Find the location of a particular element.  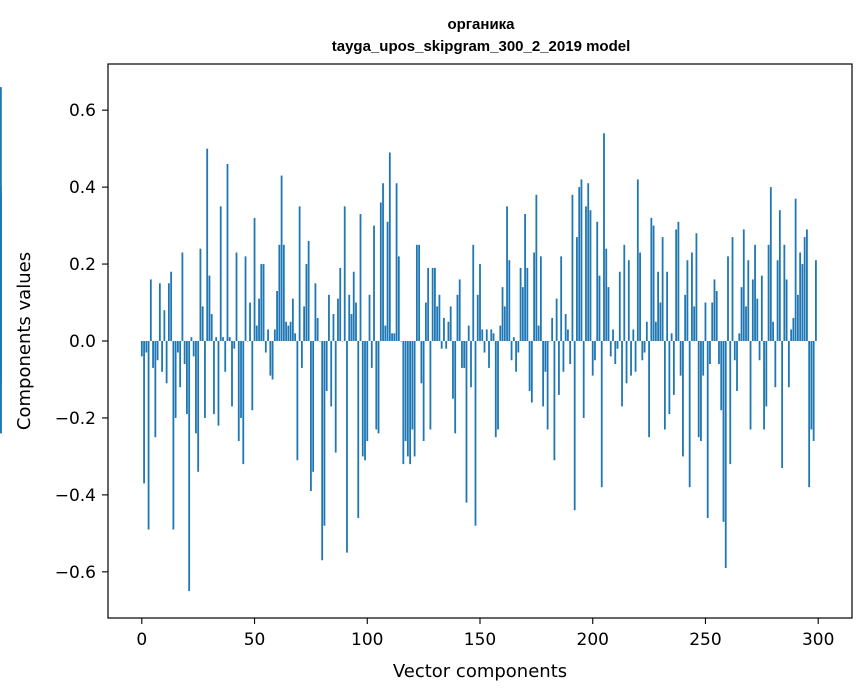

x-tick-label: 50 is located at coordinates (255, 640).